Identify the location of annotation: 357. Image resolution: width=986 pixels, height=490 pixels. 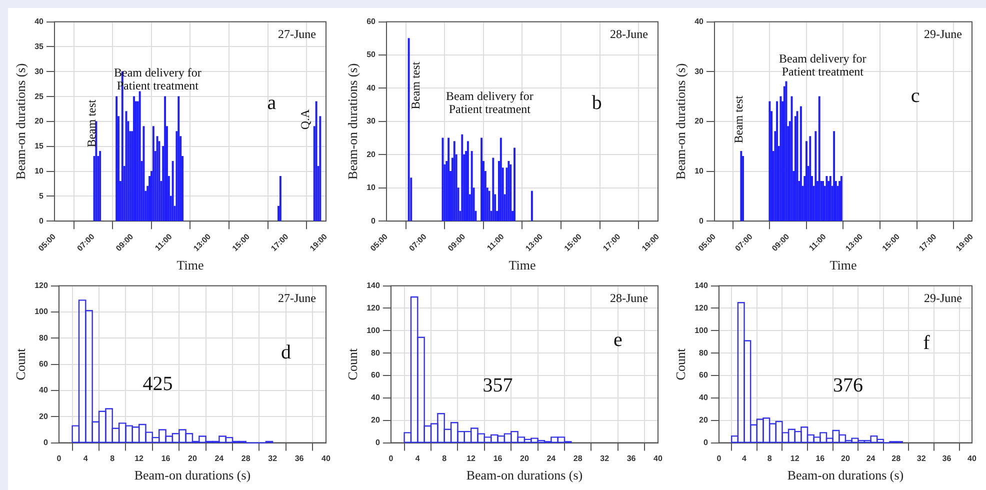
(497, 385).